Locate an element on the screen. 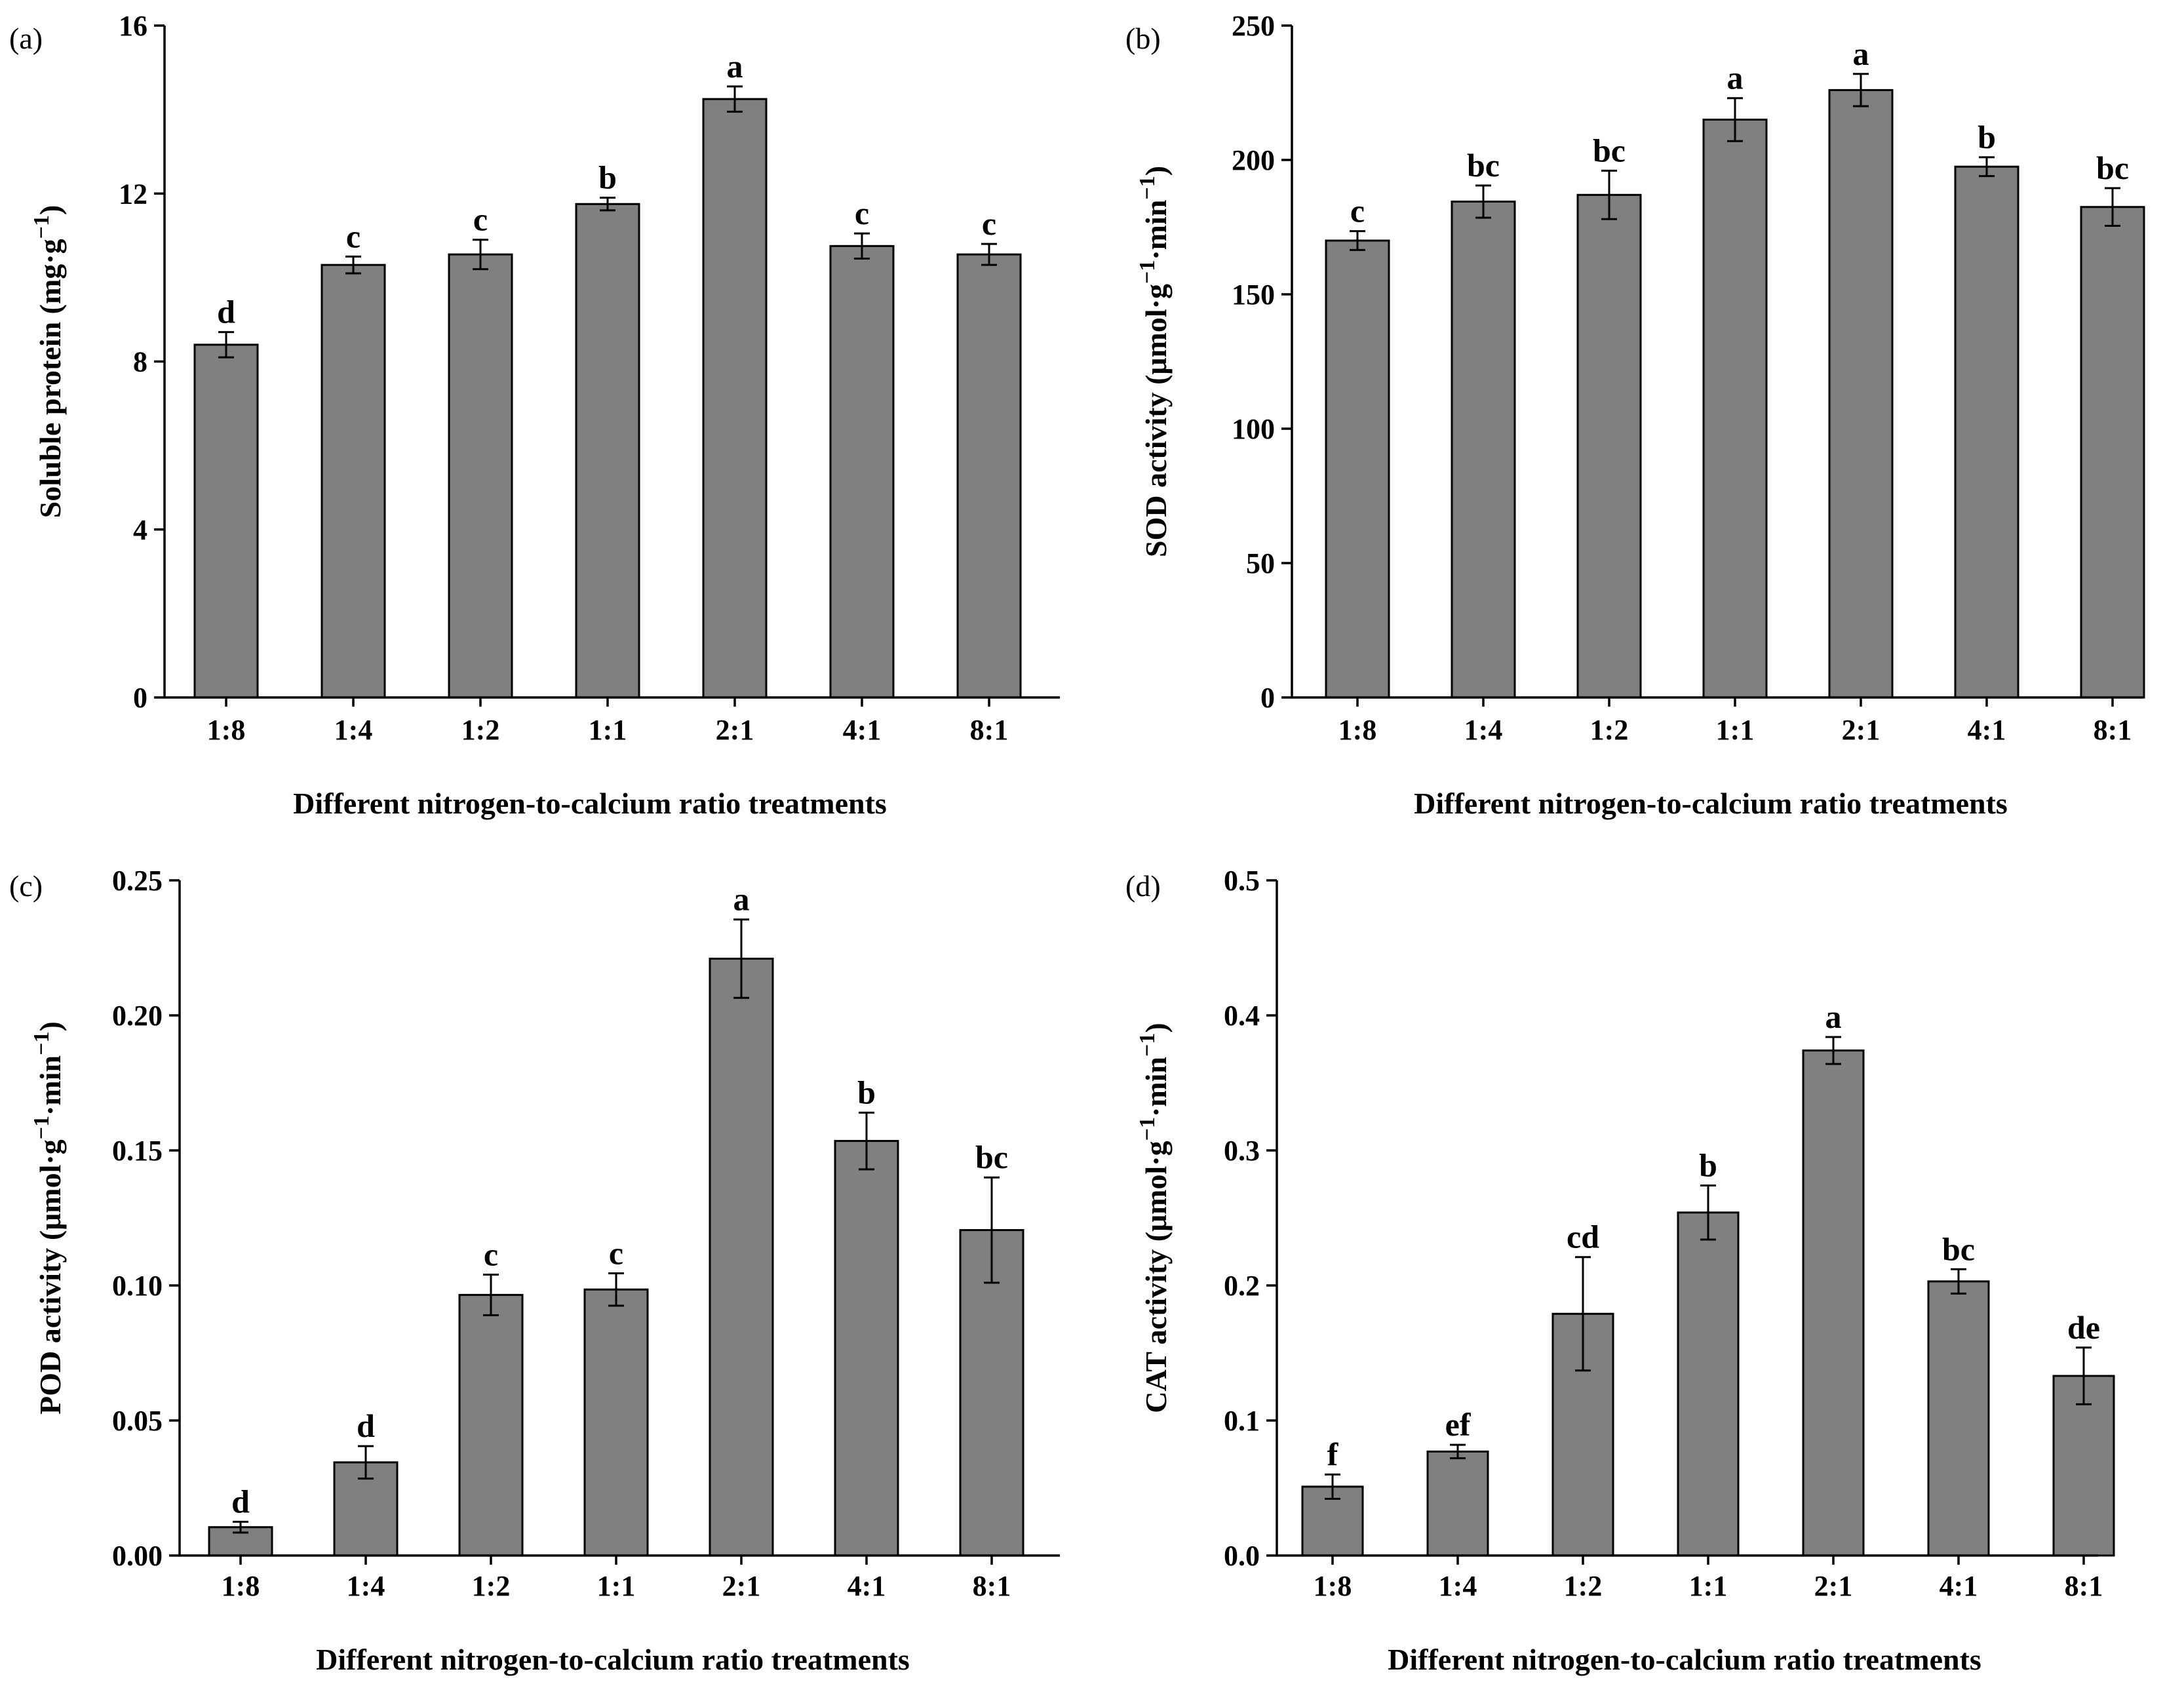 The width and height of the screenshot is (2184, 1684). y-tick-label: 0.00 is located at coordinates (137, 1556).